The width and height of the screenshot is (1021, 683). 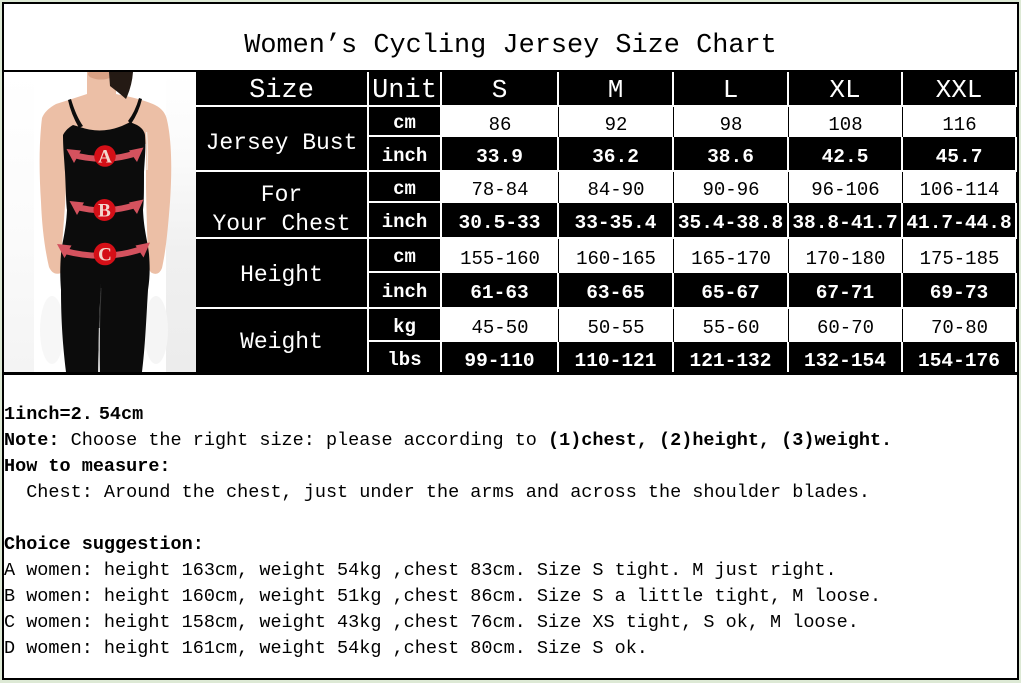 What do you see at coordinates (104, 211) in the screenshot?
I see `svg-text: B` at bounding box center [104, 211].